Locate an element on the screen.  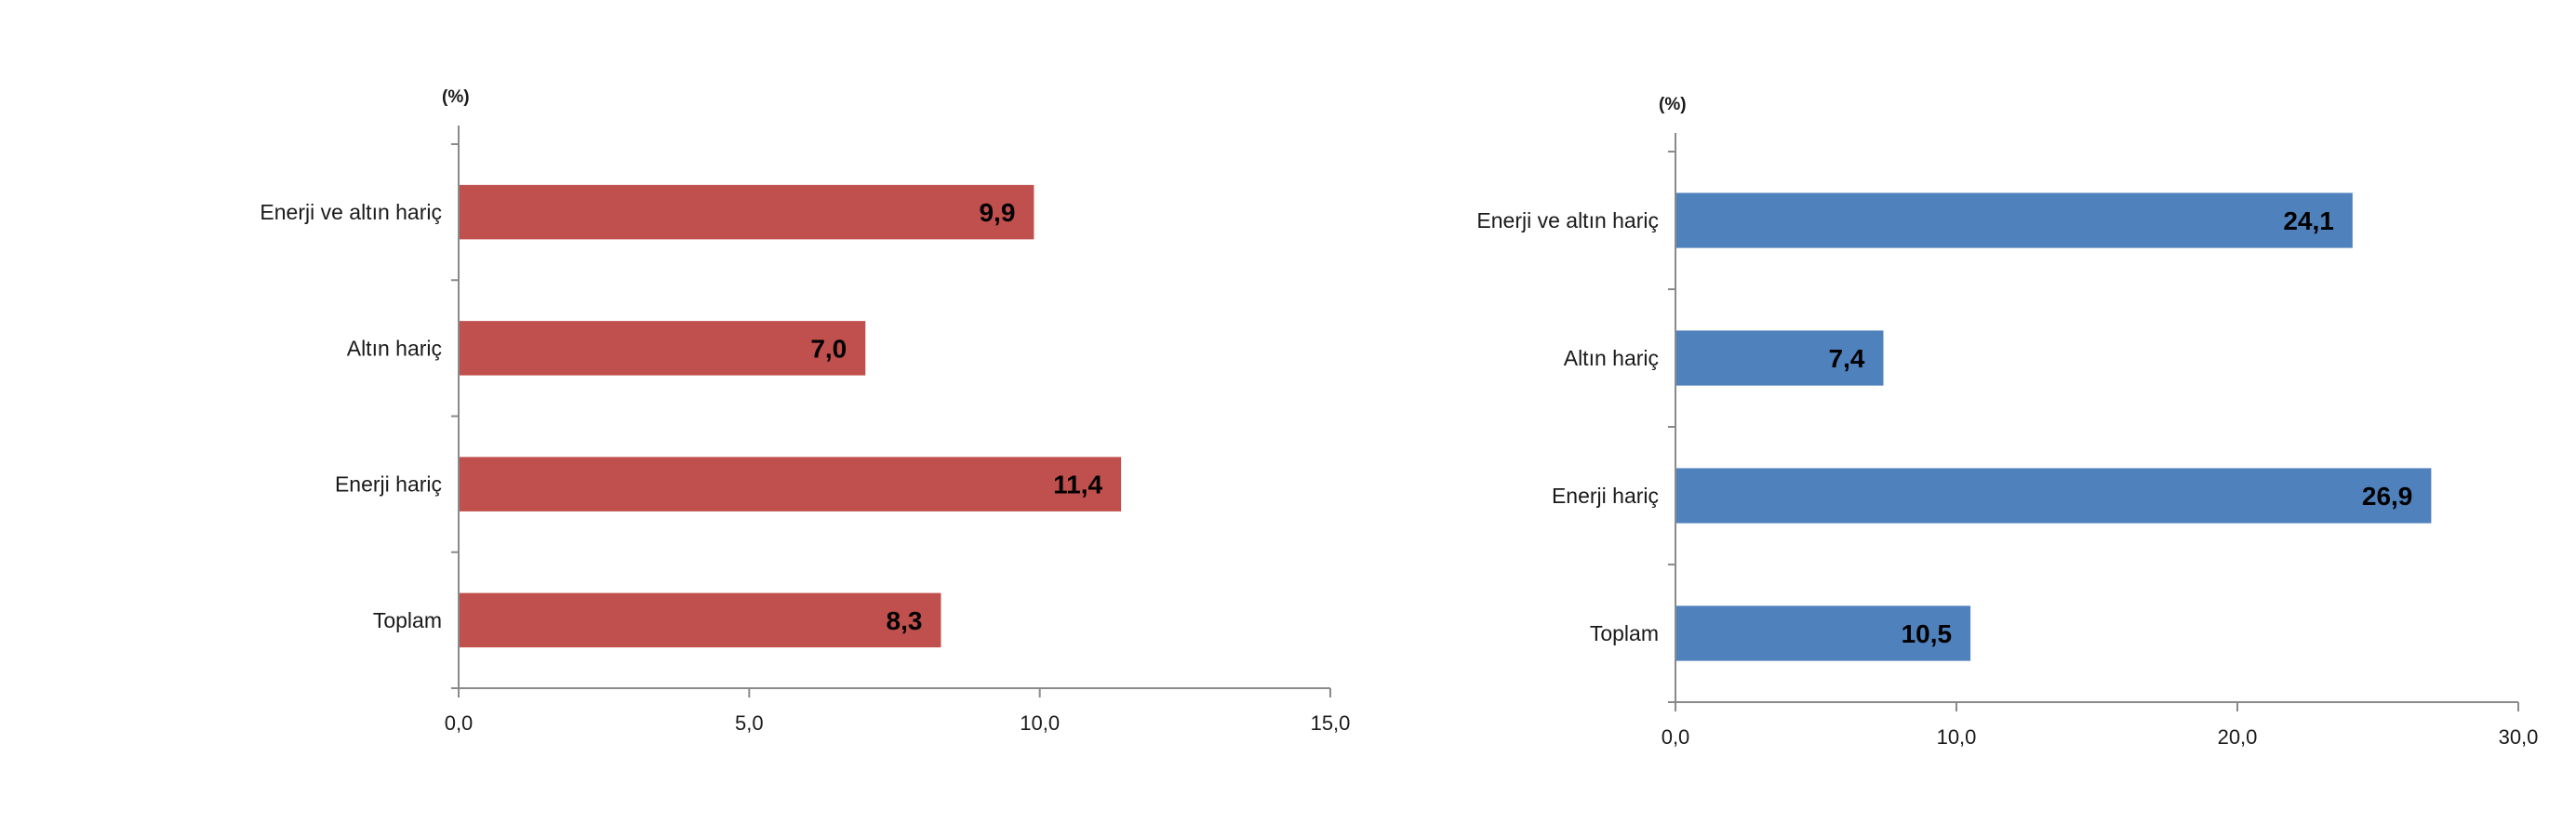
x-tick-label: 15,0 is located at coordinates (1331, 723).